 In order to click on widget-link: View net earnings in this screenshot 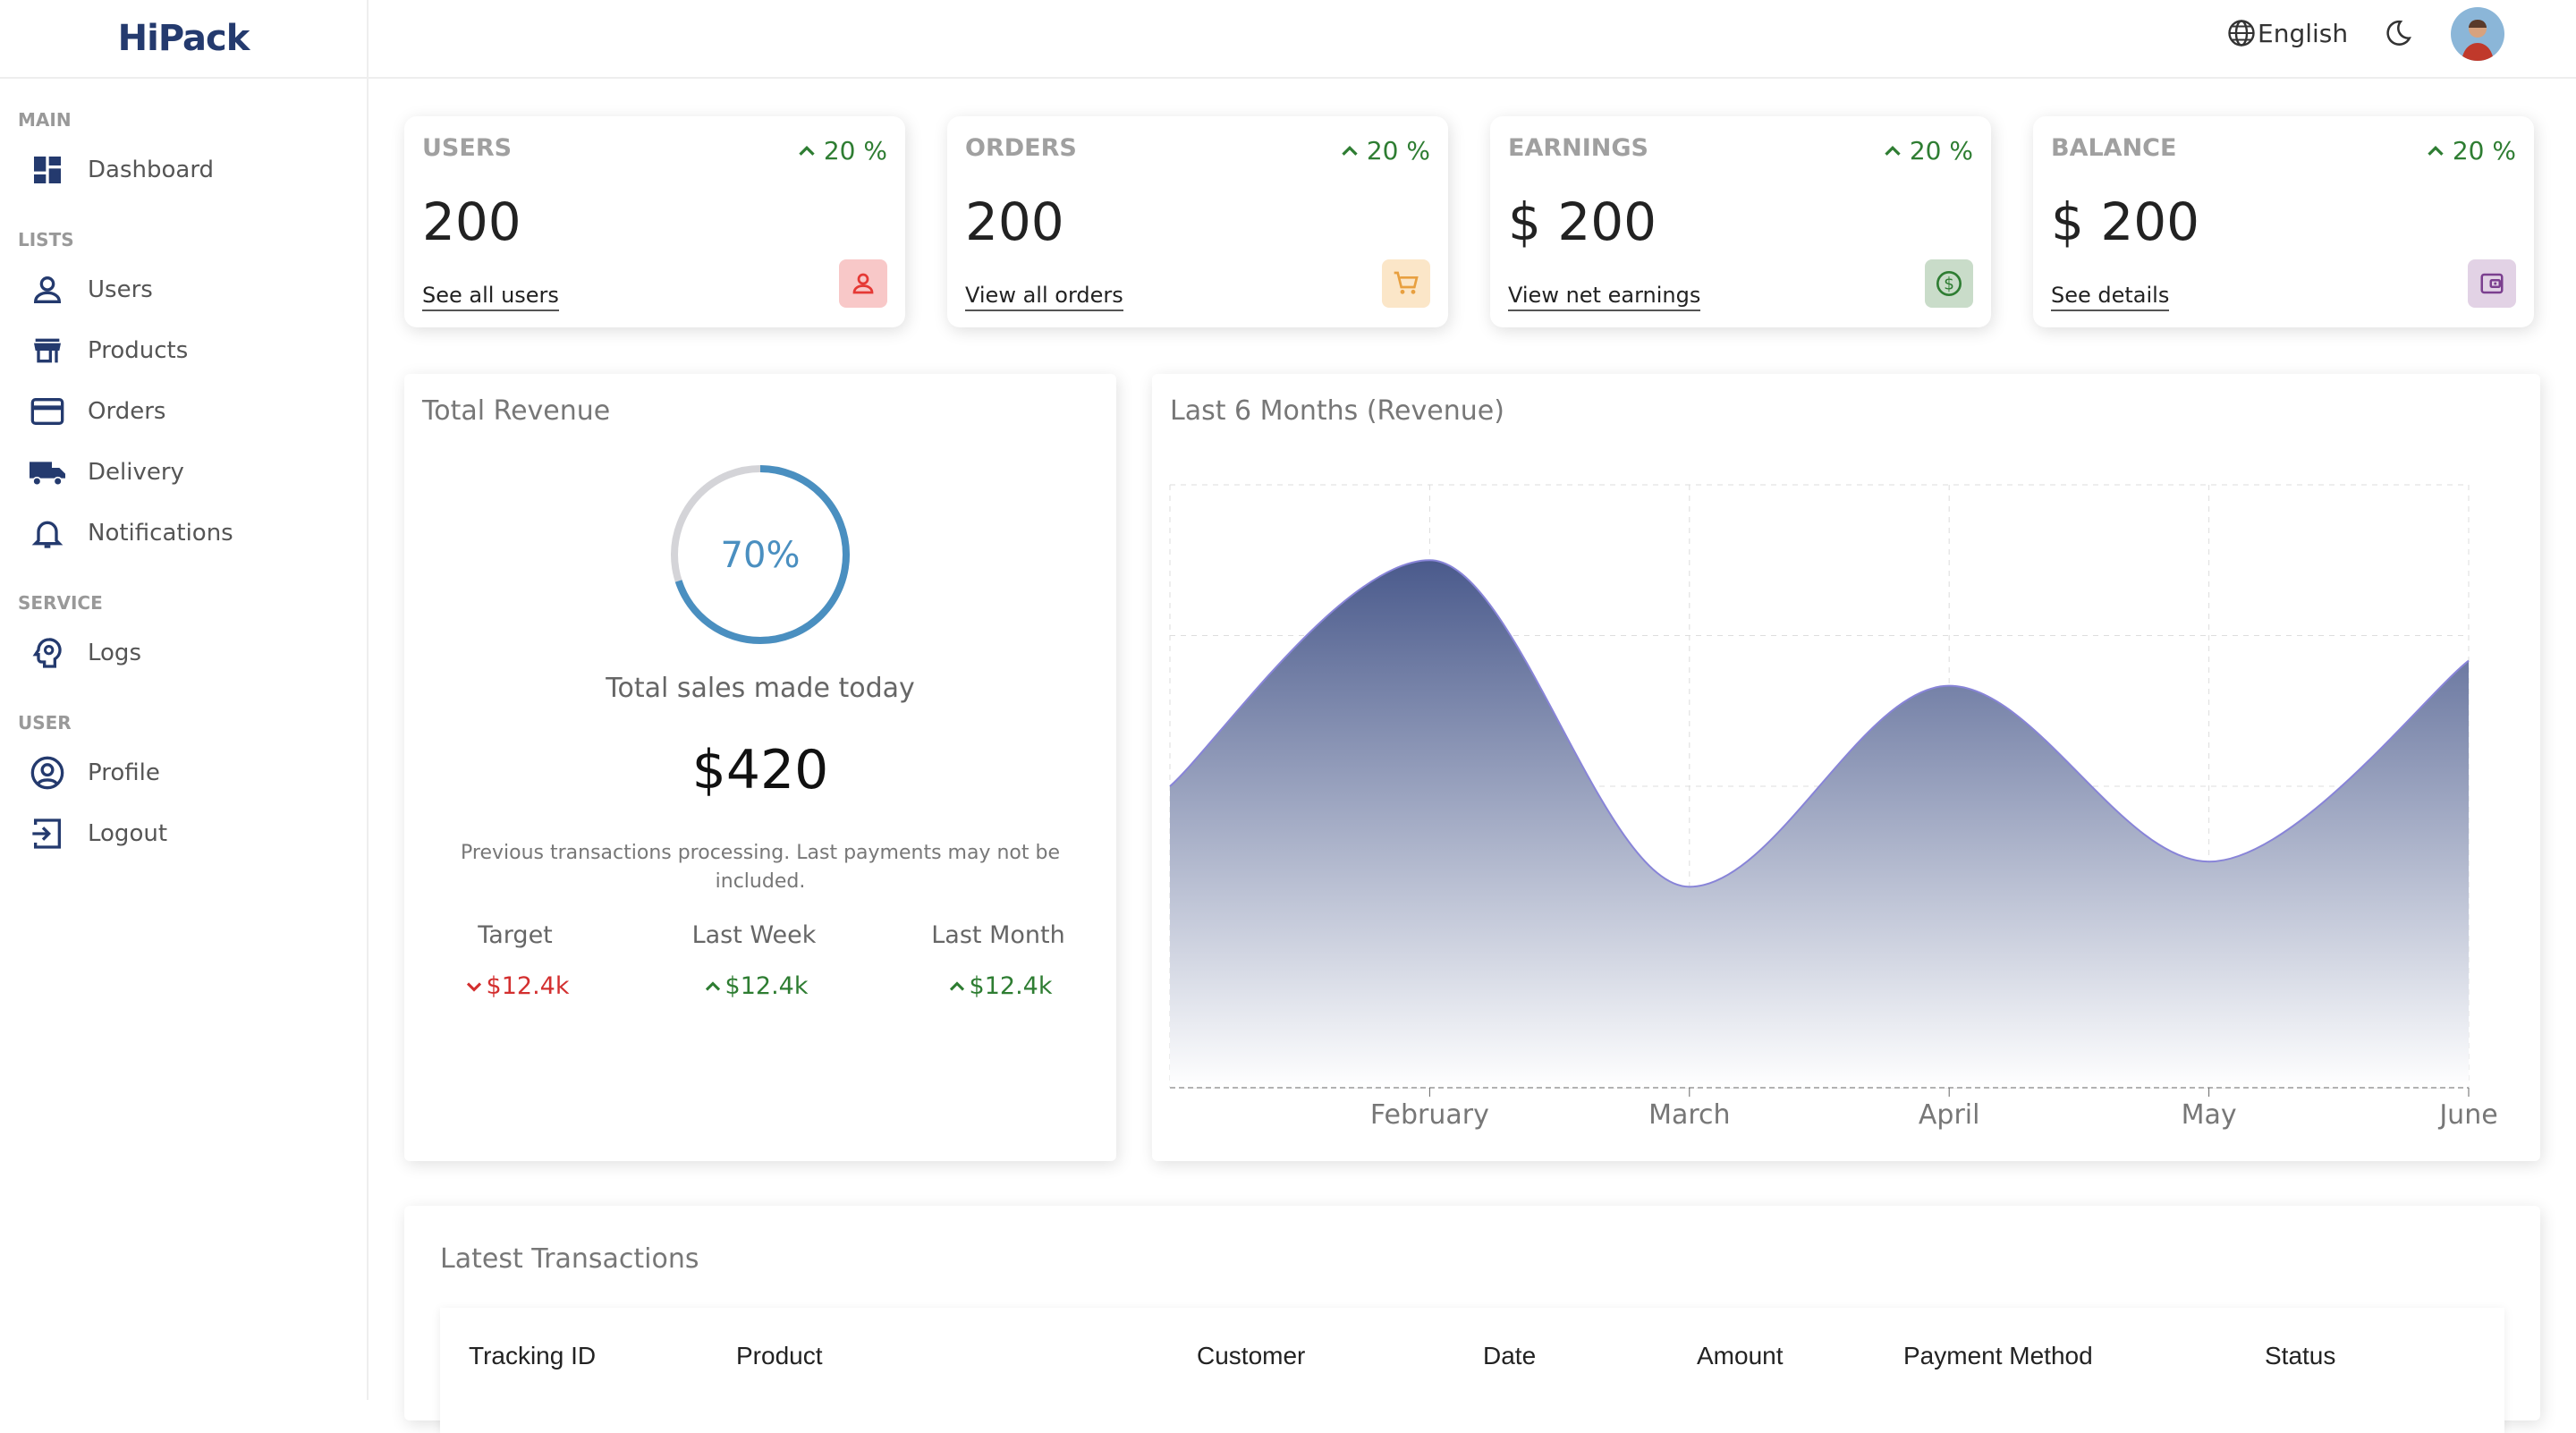, I will do `click(1604, 297)`.